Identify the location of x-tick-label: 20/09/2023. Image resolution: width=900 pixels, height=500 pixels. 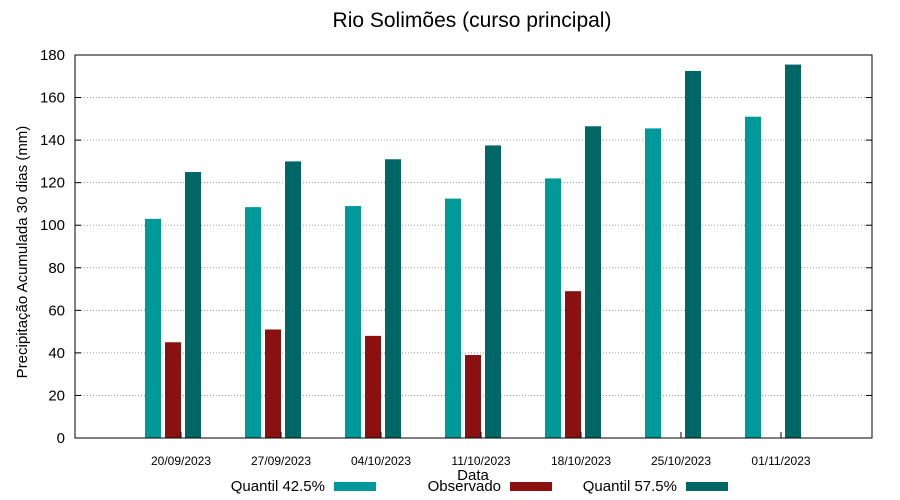
(181, 461).